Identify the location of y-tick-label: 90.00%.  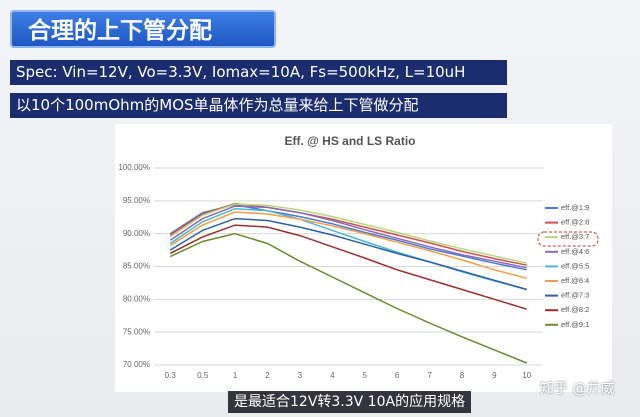
(136, 233).